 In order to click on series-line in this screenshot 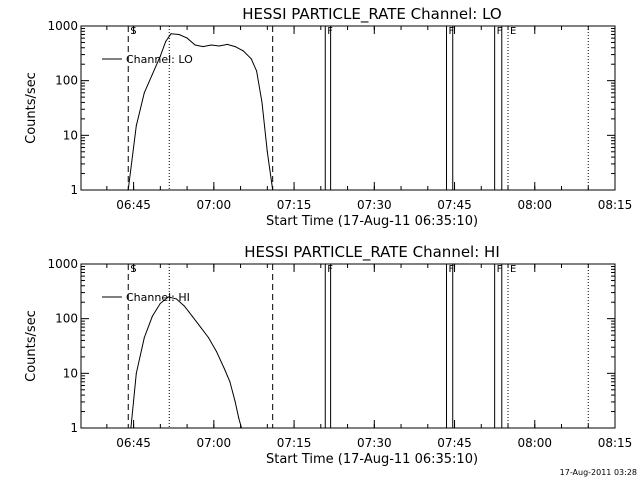, I will do `click(186, 362)`.